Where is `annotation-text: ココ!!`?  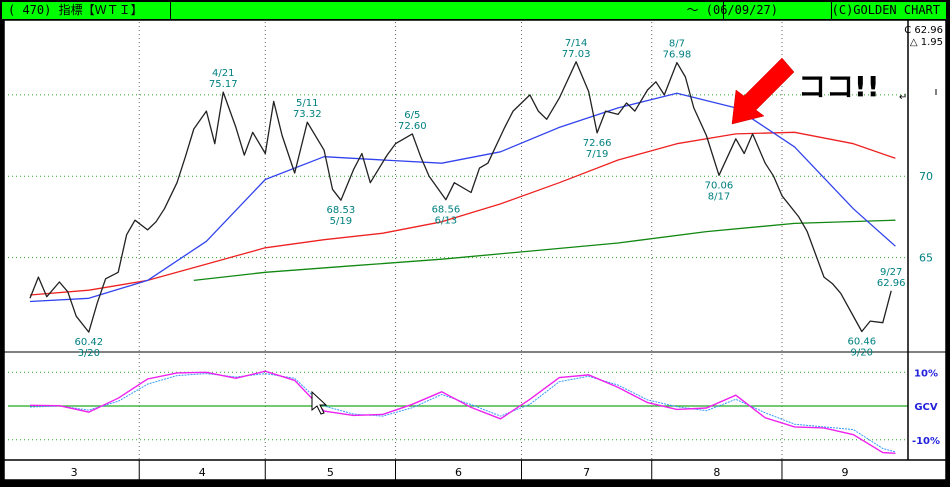
annotation-text: ココ!! is located at coordinates (839, 86).